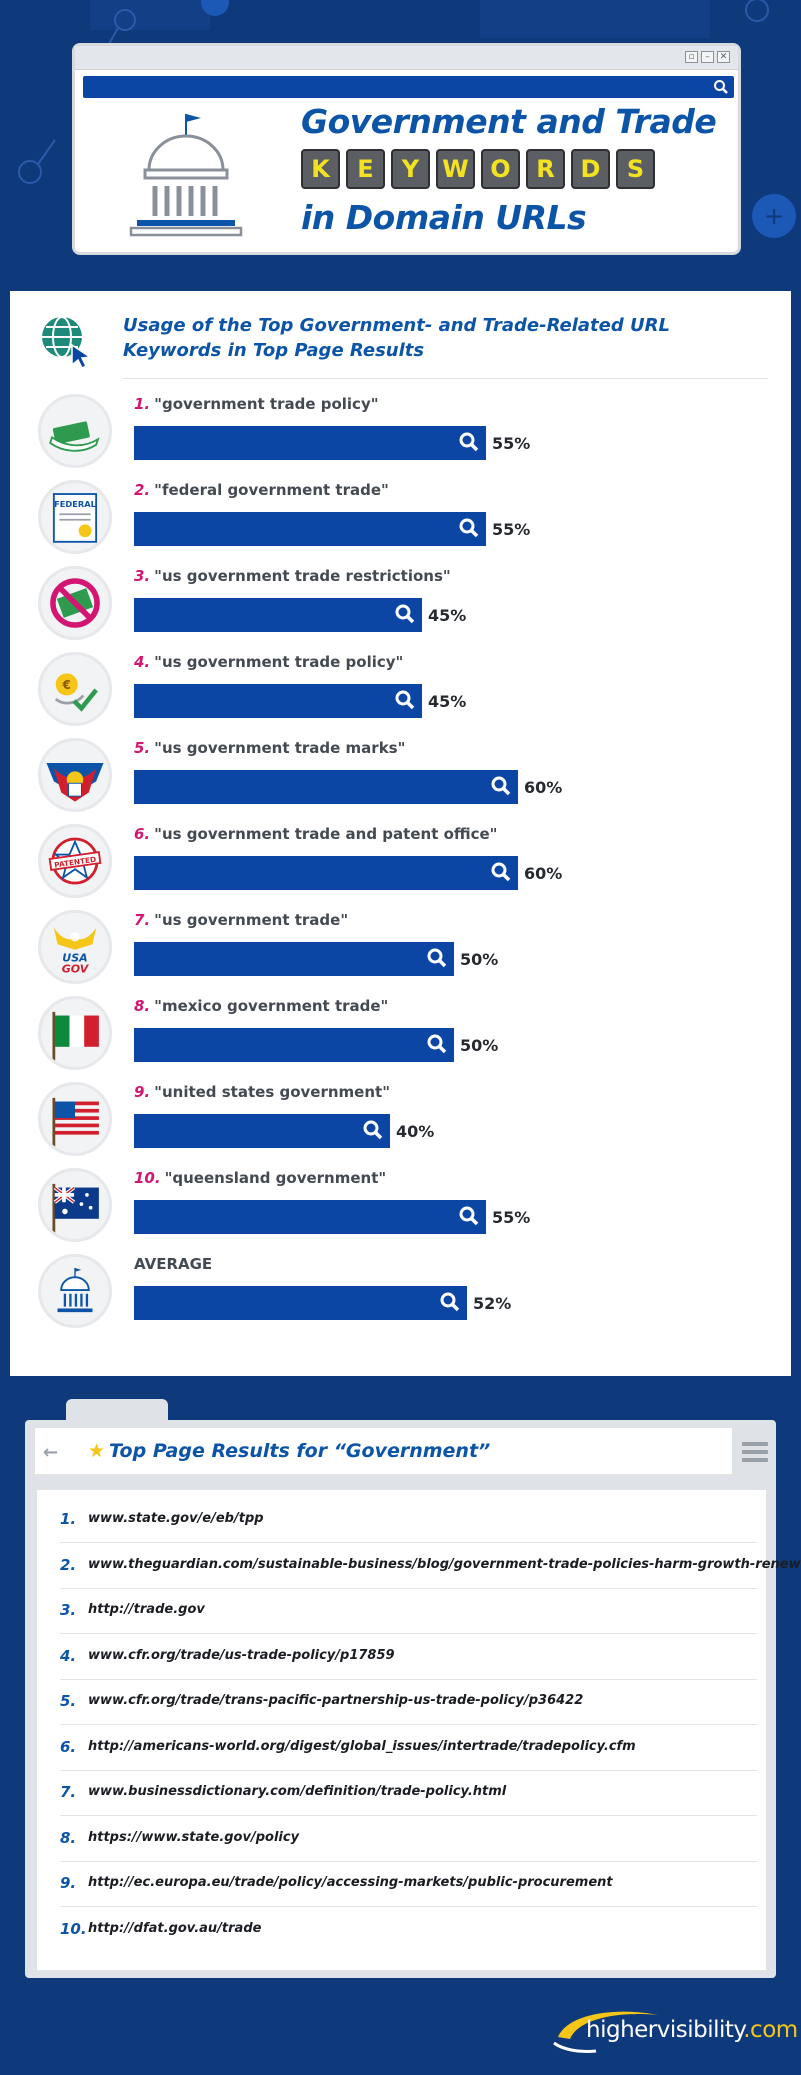  I want to click on result-item: 3. http://trade.gov, so click(408, 1611).